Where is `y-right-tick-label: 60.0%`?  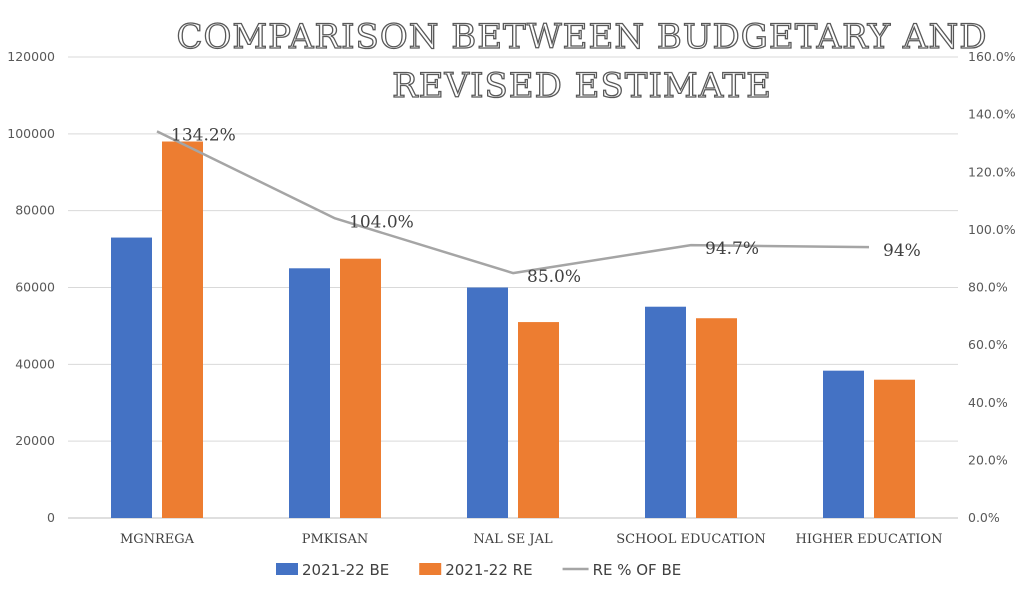
y-right-tick-label: 60.0% is located at coordinates (988, 344).